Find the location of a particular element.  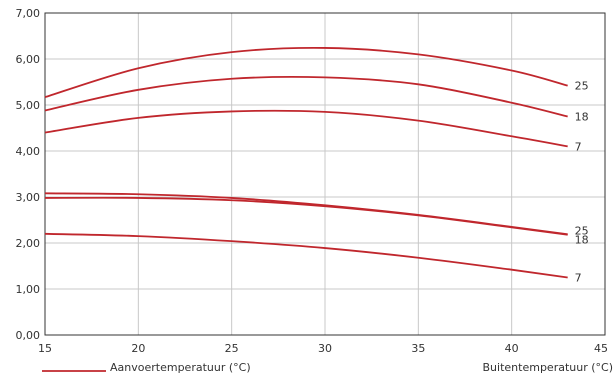

x-tick-label: 45 is located at coordinates (601, 348).